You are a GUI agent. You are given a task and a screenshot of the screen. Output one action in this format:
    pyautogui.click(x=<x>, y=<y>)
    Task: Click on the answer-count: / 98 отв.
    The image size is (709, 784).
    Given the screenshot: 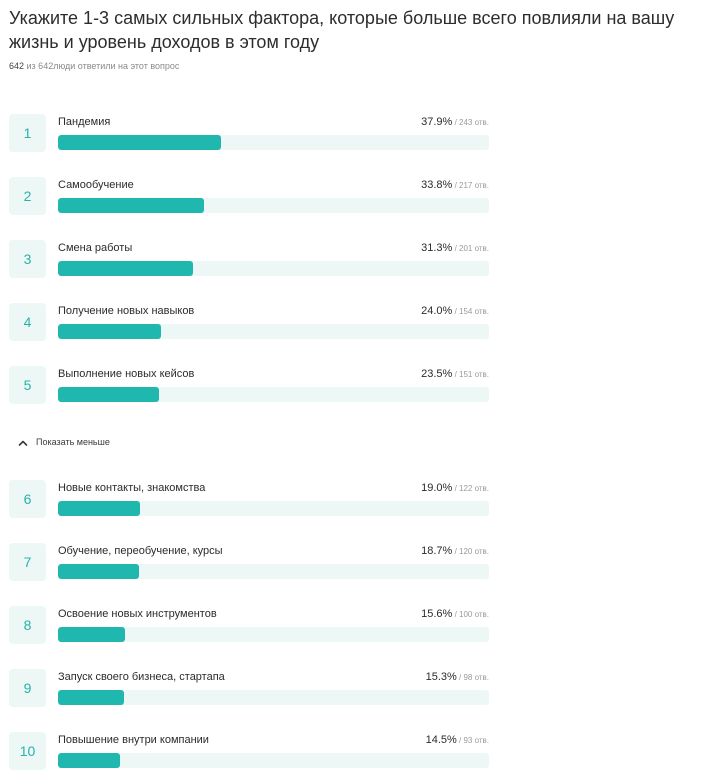 What is the action you would take?
    pyautogui.click(x=472, y=677)
    